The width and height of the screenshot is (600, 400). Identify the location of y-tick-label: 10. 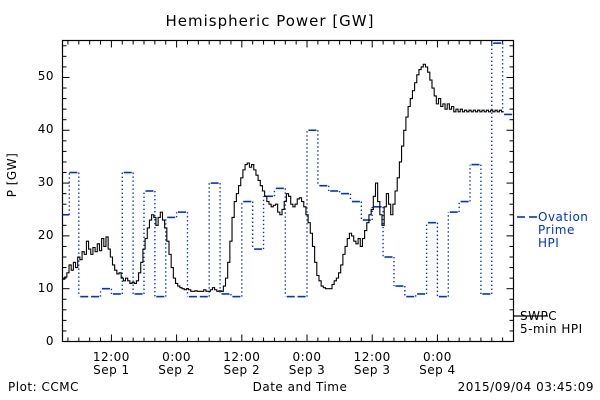
(45, 287).